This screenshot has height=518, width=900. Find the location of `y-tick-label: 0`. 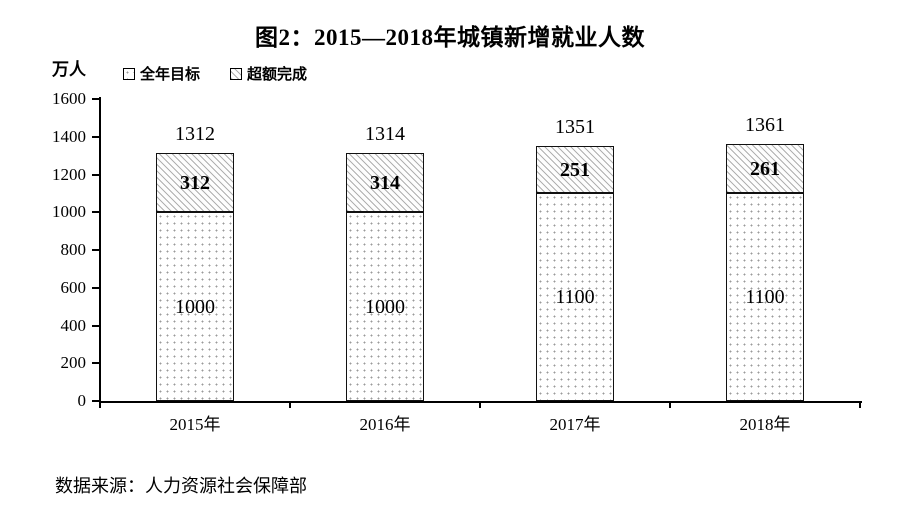

y-tick-label: 0 is located at coordinates (82, 400).